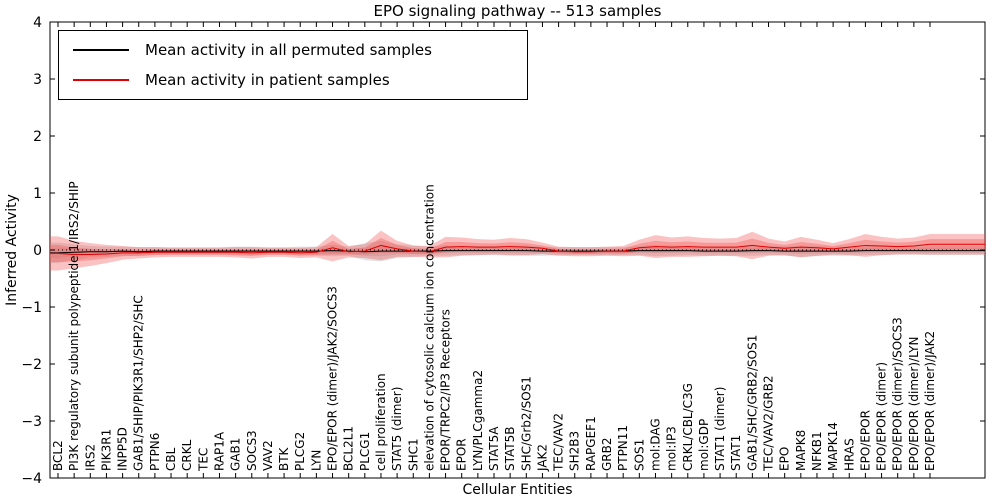  Describe the element at coordinates (446, 390) in the screenshot. I see `x-tick-label: EPOR/TRPC2/IP3 Receptors` at that location.